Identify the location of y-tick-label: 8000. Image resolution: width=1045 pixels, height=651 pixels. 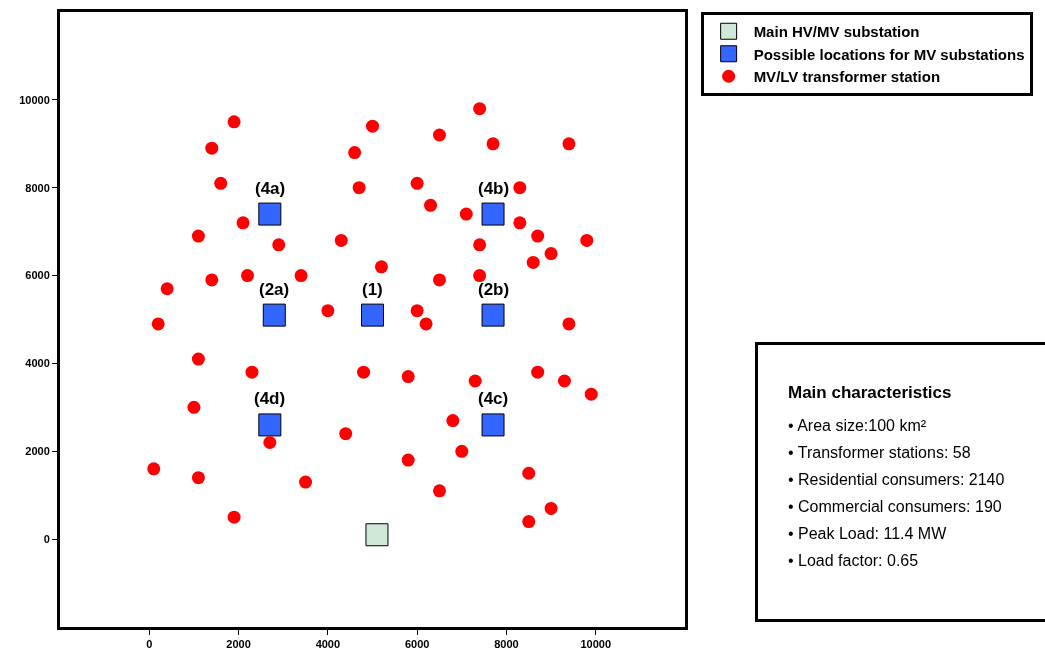
(37, 187).